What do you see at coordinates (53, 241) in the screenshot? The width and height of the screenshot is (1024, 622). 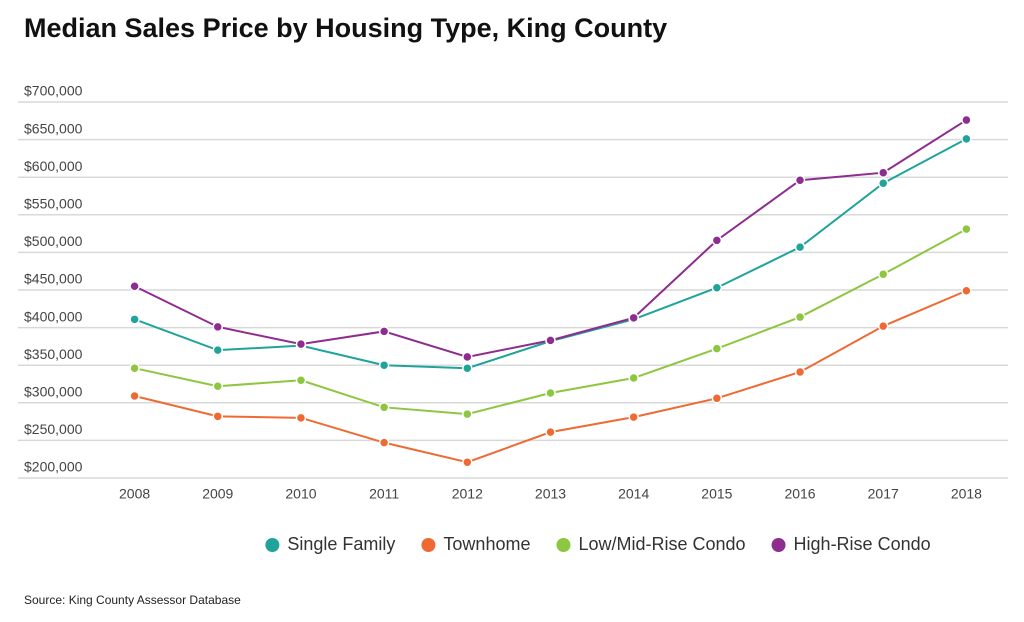 I see `y-tick-label: $500,000` at bounding box center [53, 241].